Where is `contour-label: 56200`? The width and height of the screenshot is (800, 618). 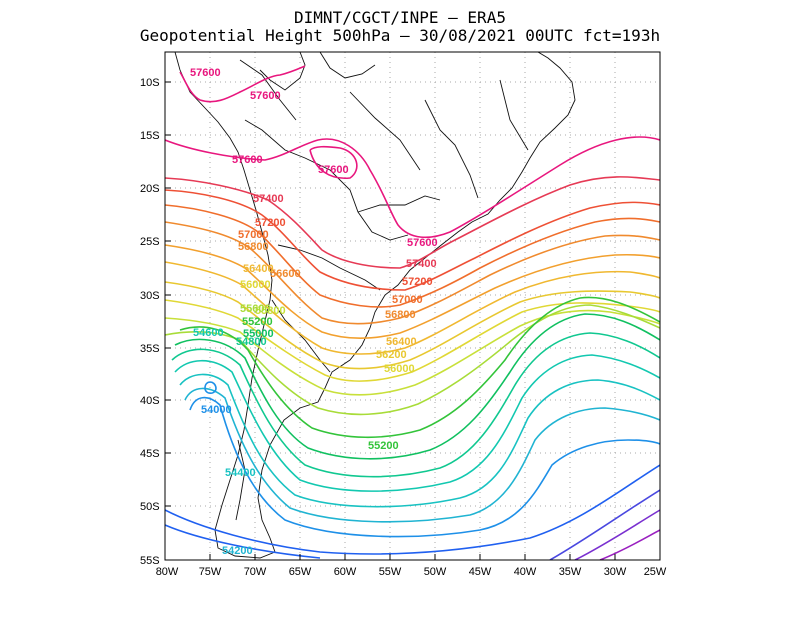 contour-label: 56200 is located at coordinates (391, 355).